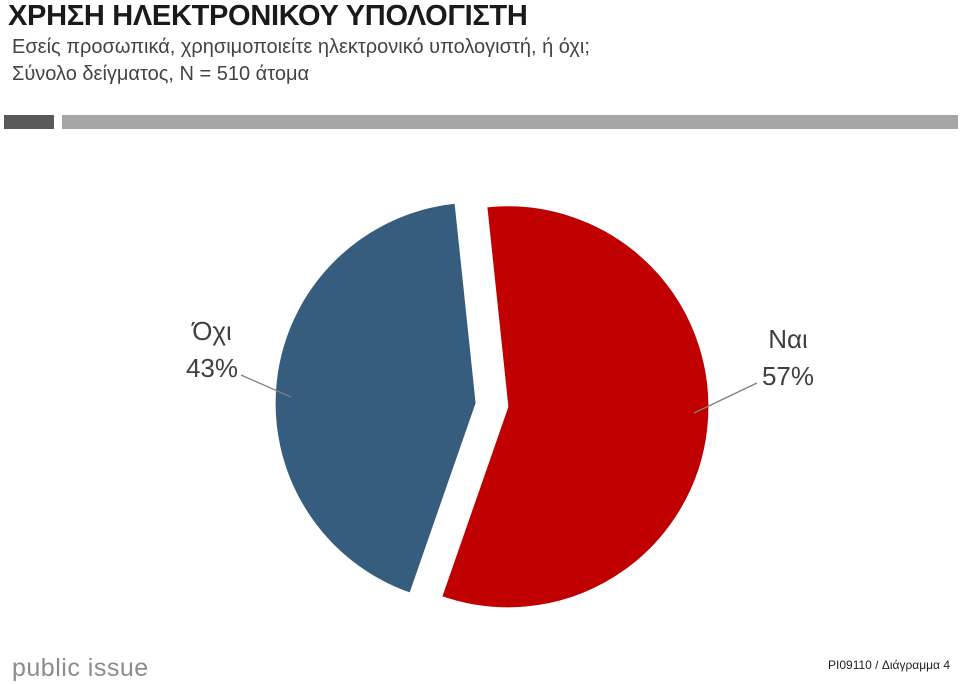  What do you see at coordinates (161, 74) in the screenshot?
I see `sample-size-note: Σύνολο δείγματος, Ν = 510 άτομα` at bounding box center [161, 74].